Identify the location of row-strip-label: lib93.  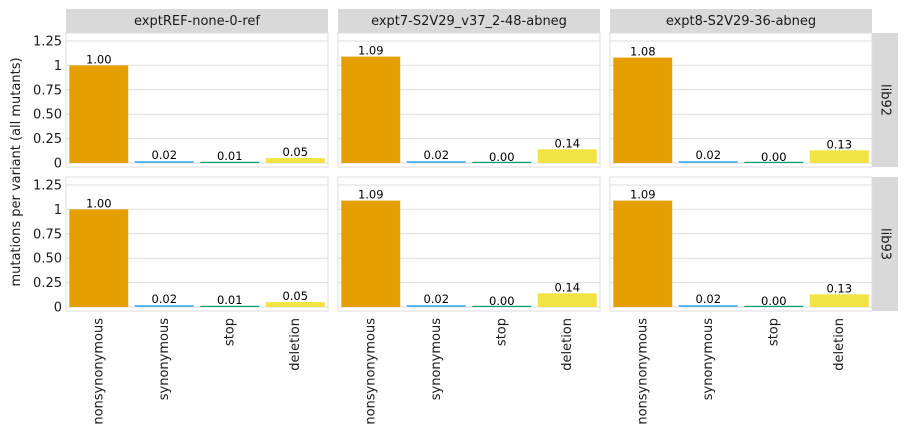
(885, 244).